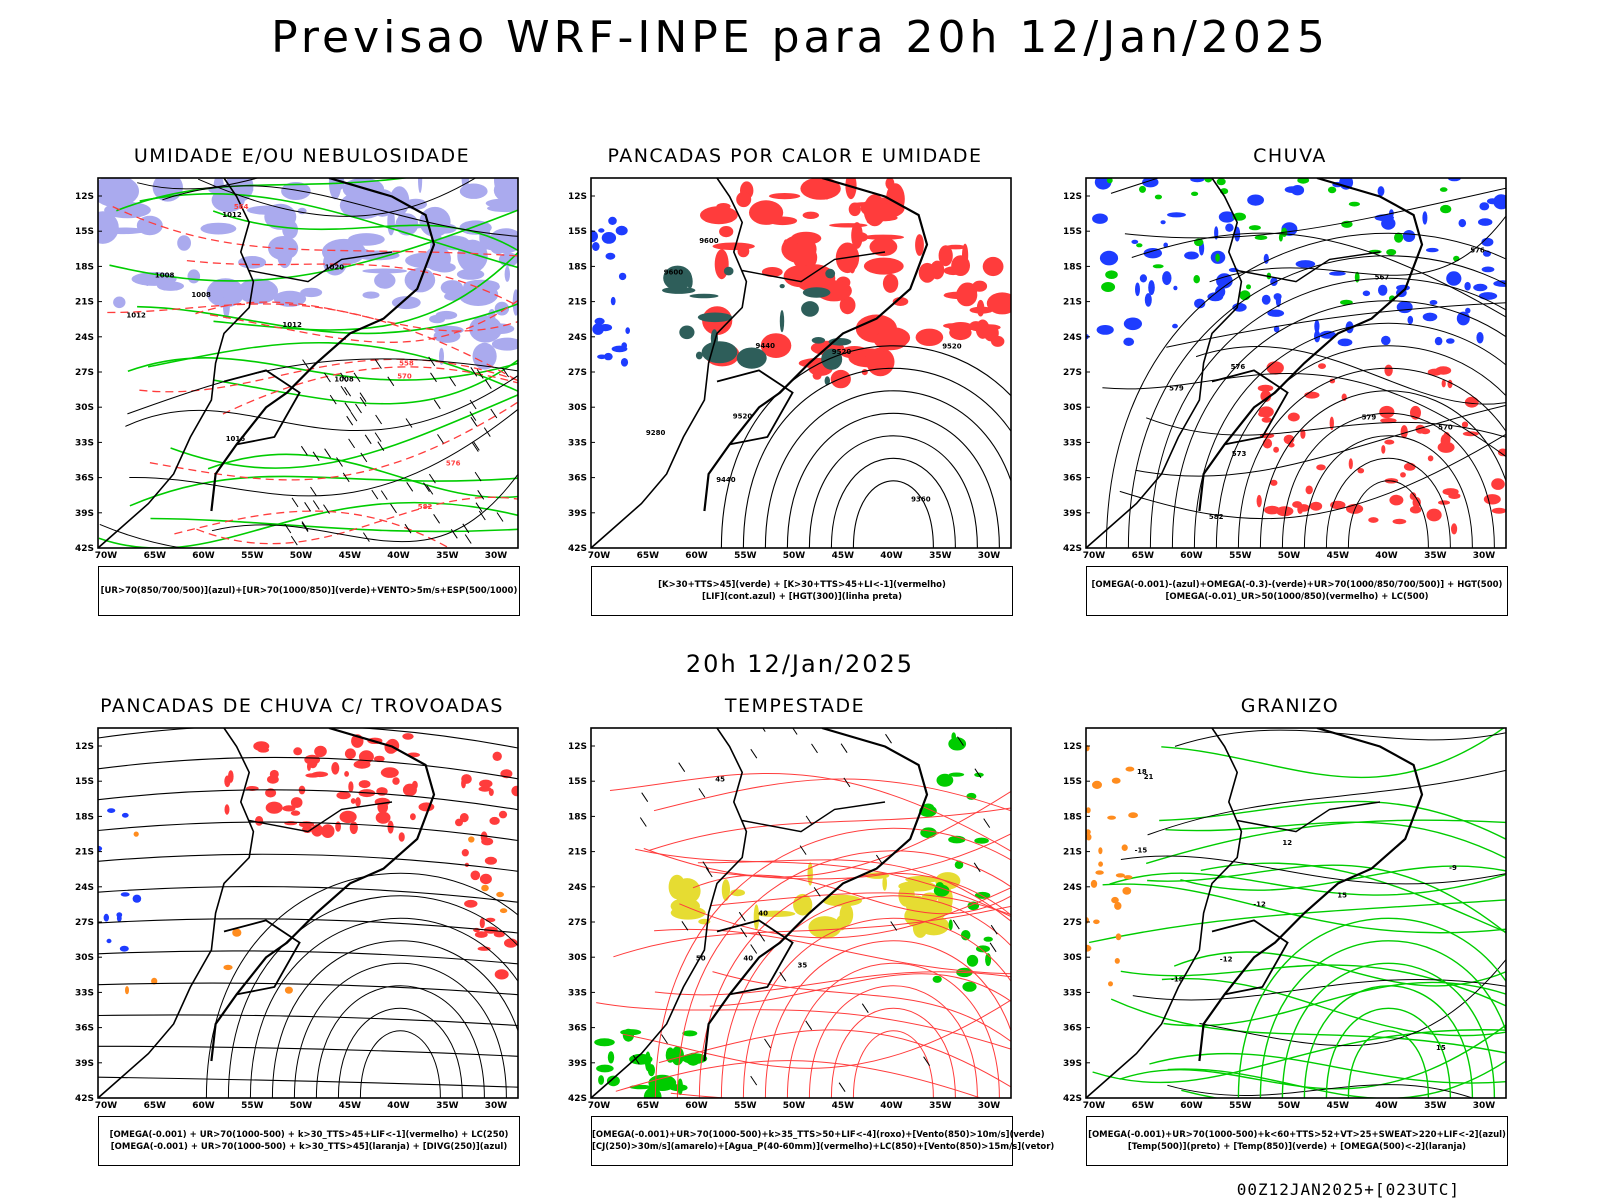 This screenshot has height=1200, width=1600. I want to click on lat-tick-label: 36S, so click(84, 479).